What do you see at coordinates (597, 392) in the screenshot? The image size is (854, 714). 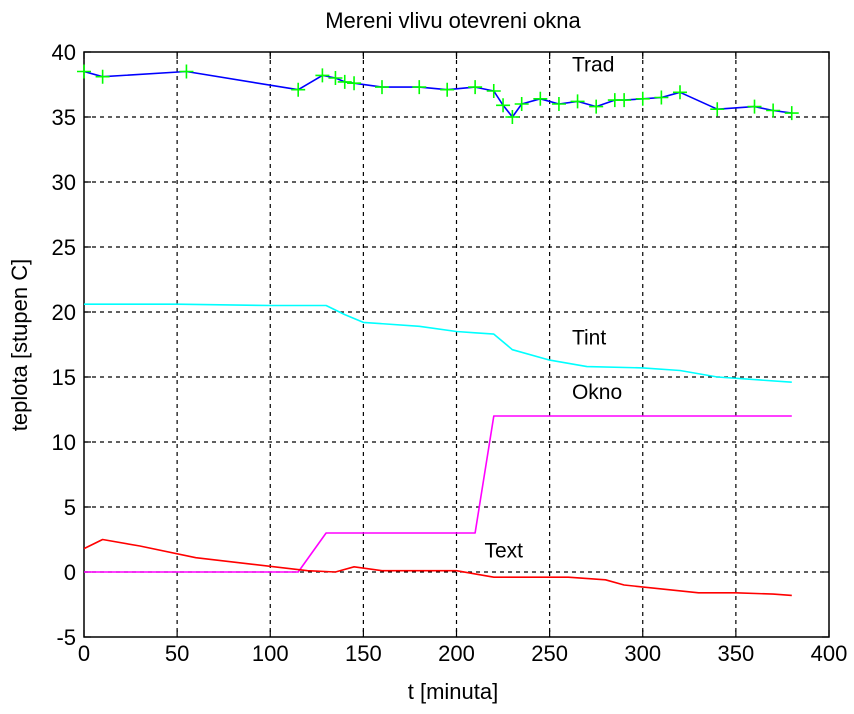 I see `annotation-okno: Okno` at bounding box center [597, 392].